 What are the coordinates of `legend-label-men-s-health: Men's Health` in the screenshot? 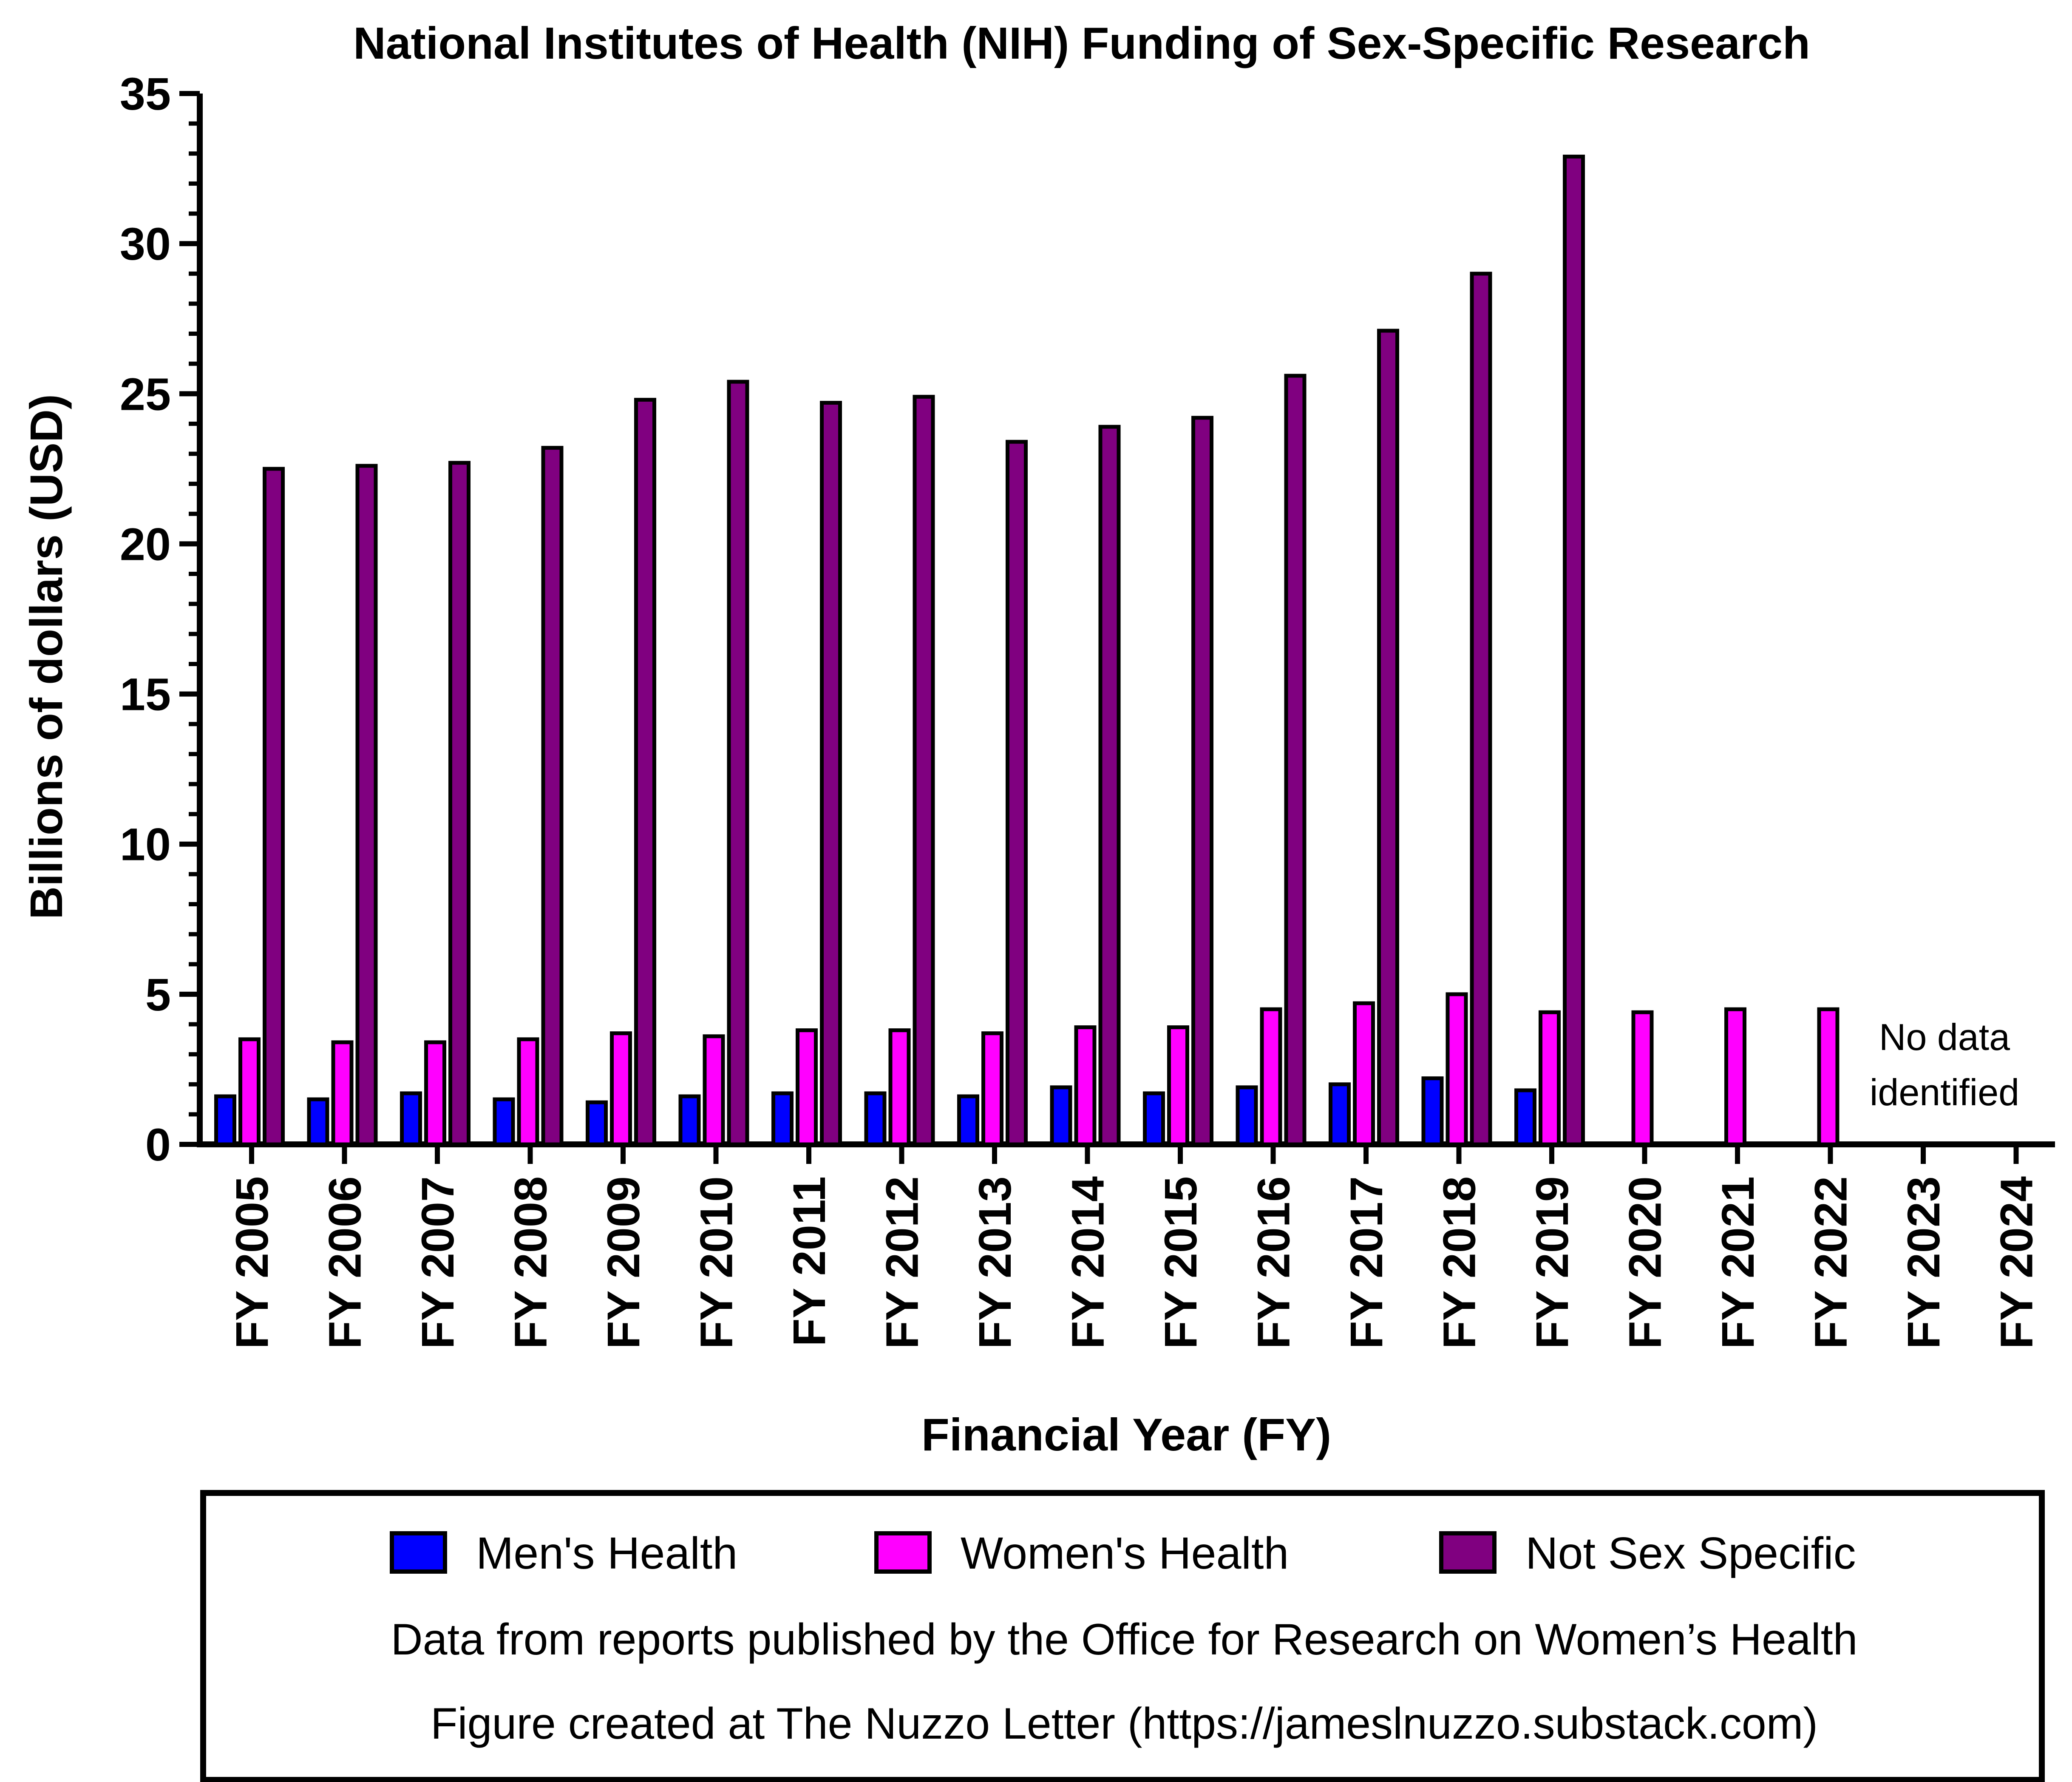 It's located at (606, 1553).